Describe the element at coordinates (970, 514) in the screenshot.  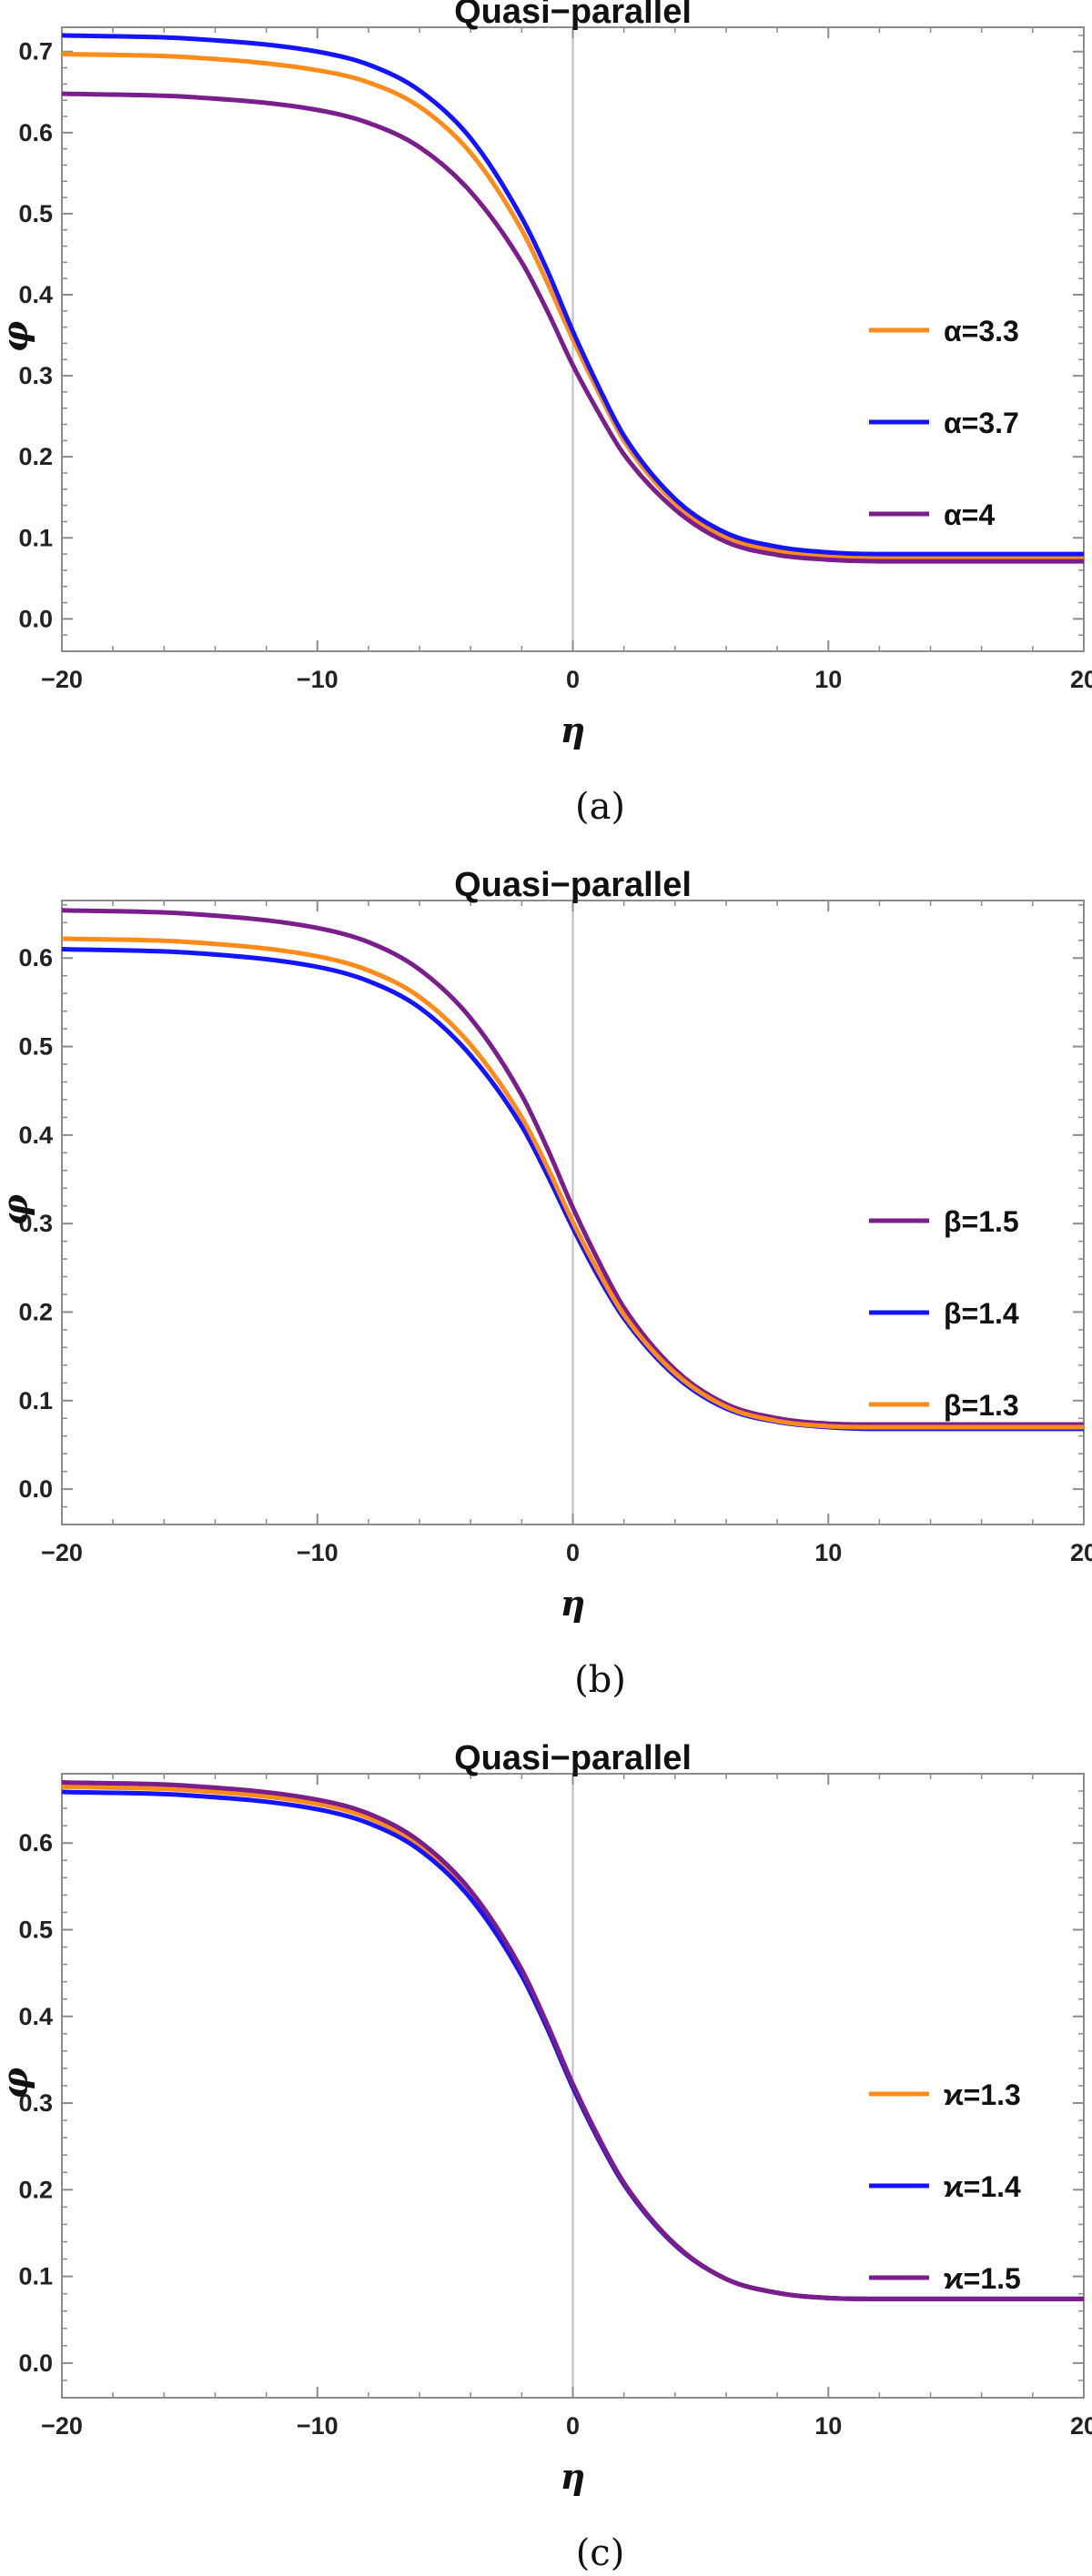
I see `legend-label: α=4` at that location.